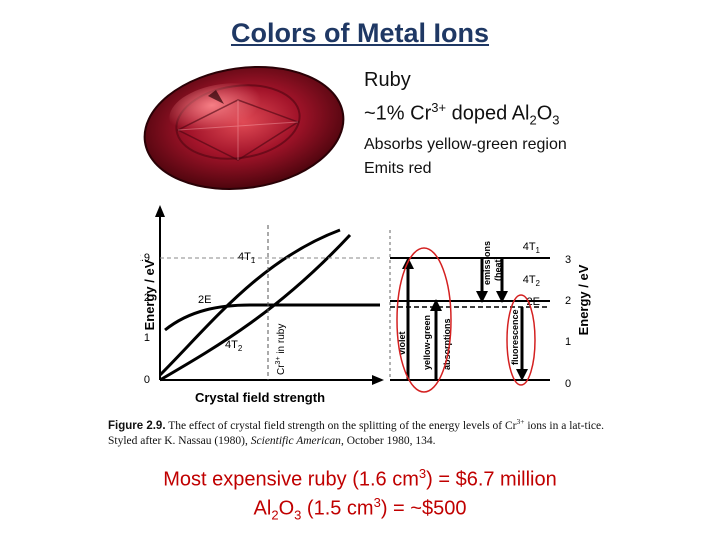 Image resolution: width=720 pixels, height=540 pixels. I want to click on x-axis-label: Crystal field strength, so click(260, 397).